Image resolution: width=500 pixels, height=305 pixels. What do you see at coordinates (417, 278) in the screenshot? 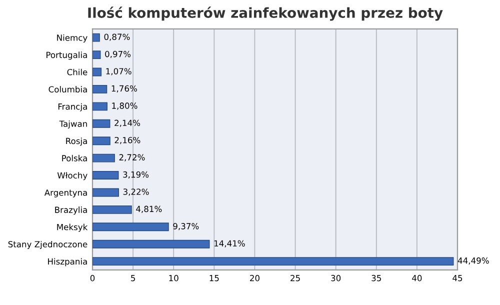
I see `x-tick-label: 40` at bounding box center [417, 278].